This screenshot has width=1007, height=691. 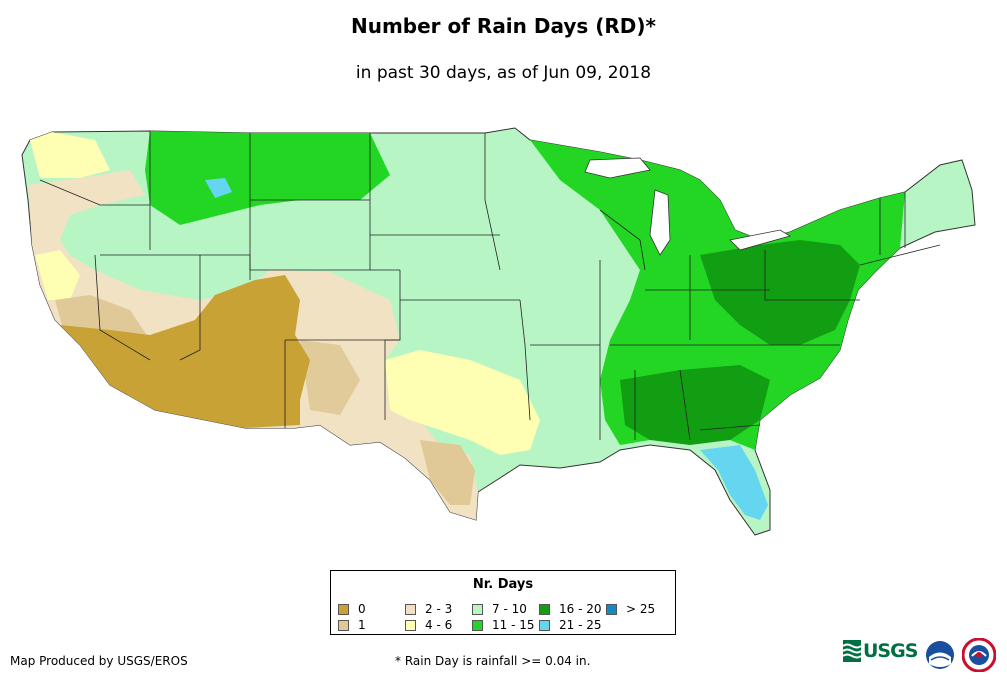 I want to click on legend-label: 11 - 15, so click(x=513, y=625).